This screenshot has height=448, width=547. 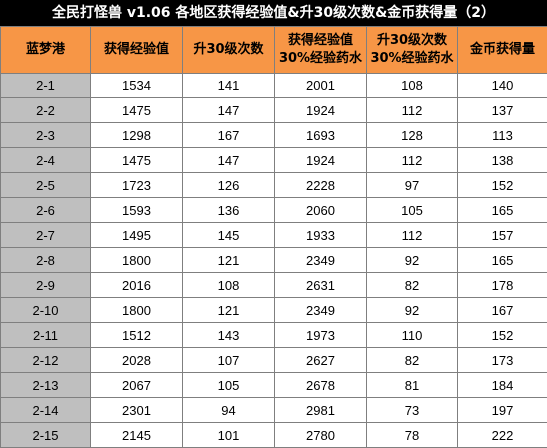 I want to click on gold-cell: 178, so click(x=502, y=285).